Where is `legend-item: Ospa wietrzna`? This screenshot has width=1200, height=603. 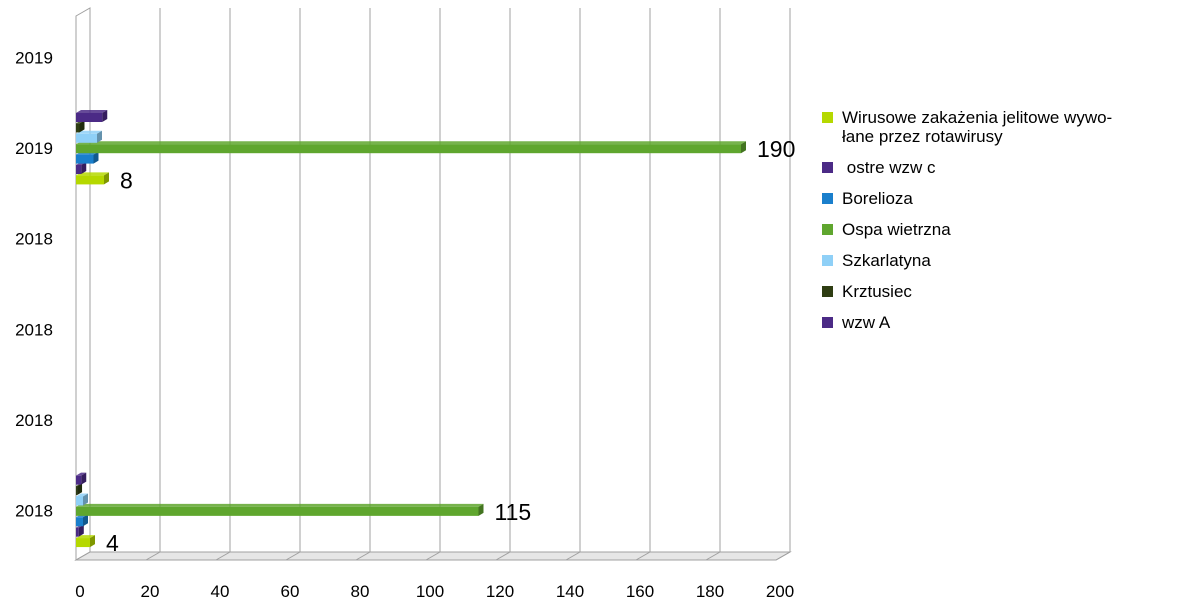 legend-item: Ospa wietrzna is located at coordinates (1007, 229).